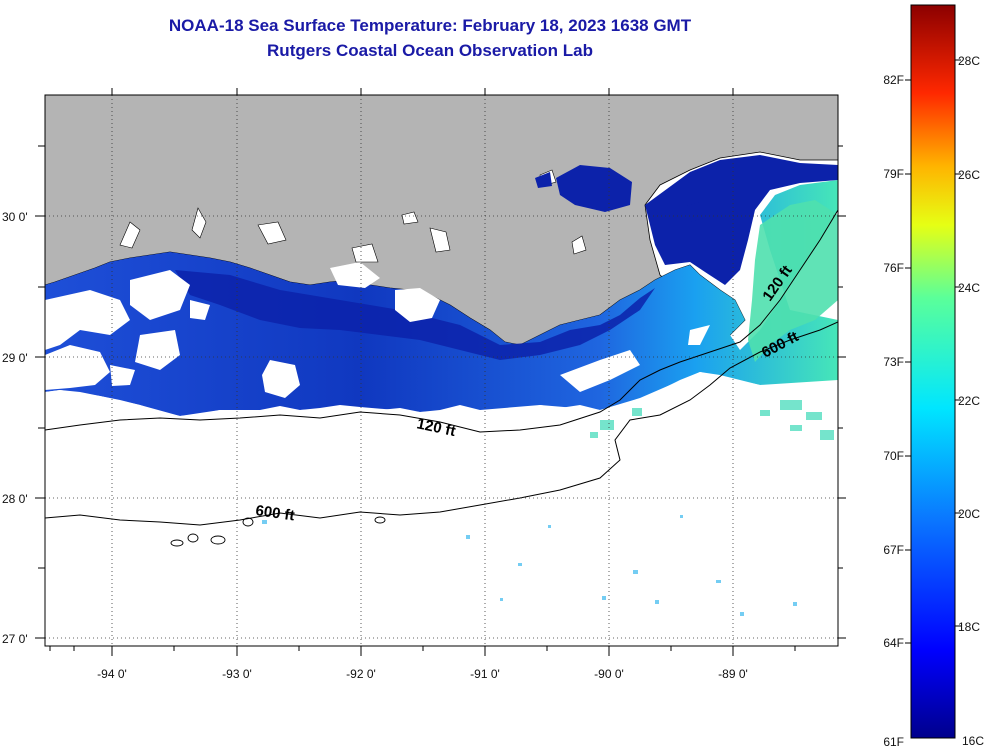 The image size is (992, 754). What do you see at coordinates (741, 220) in the screenshot?
I see `sst-bay-water` at bounding box center [741, 220].